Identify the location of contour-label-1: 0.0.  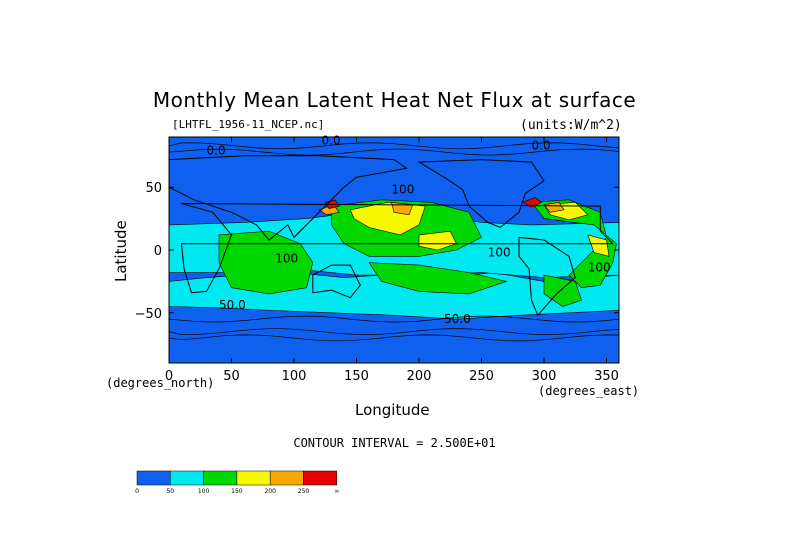
(541, 146).